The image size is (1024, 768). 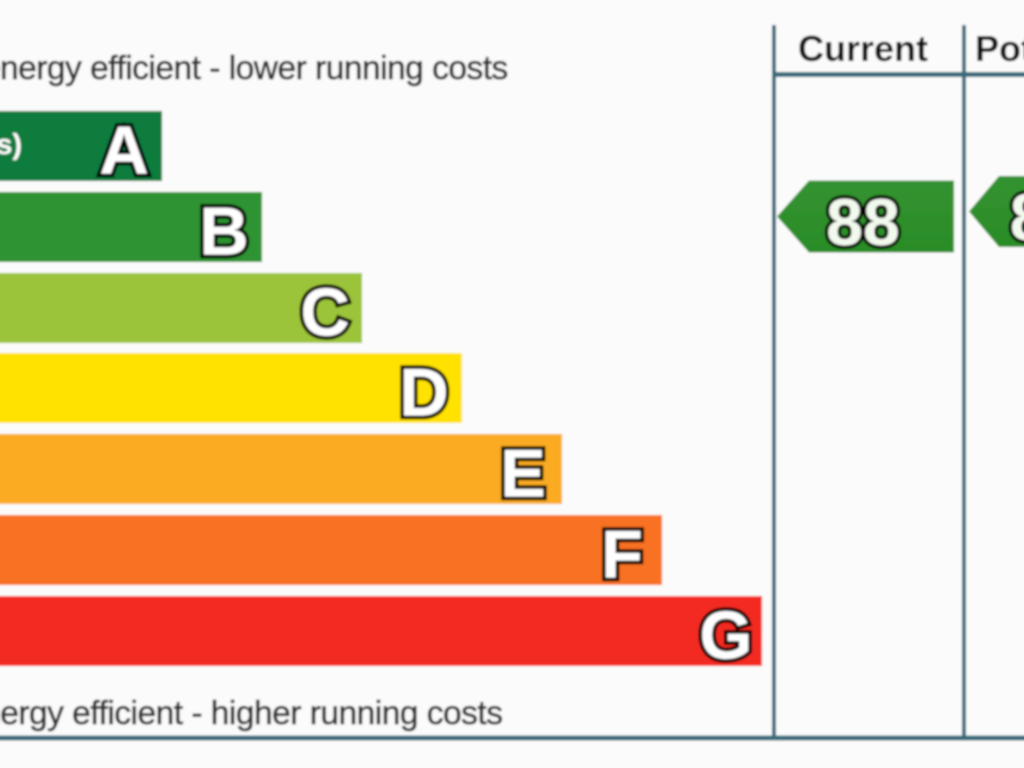 I want to click on svg-text: E, so click(x=522, y=474).